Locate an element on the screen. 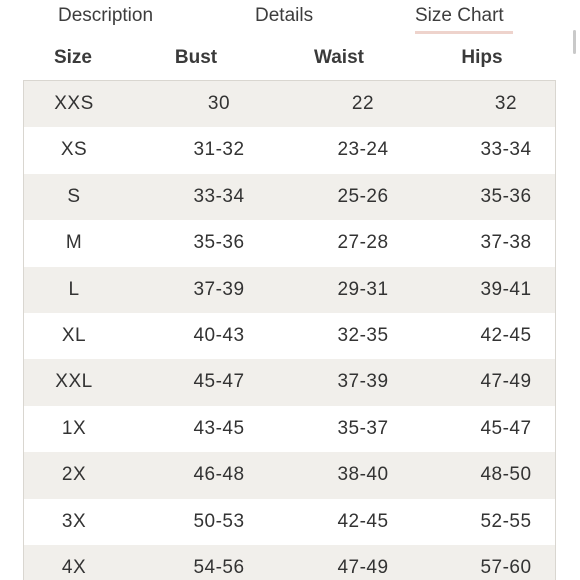 This screenshot has width=580, height=580. table-row: 1X 43-45 35-37 45-47 is located at coordinates (289, 429).